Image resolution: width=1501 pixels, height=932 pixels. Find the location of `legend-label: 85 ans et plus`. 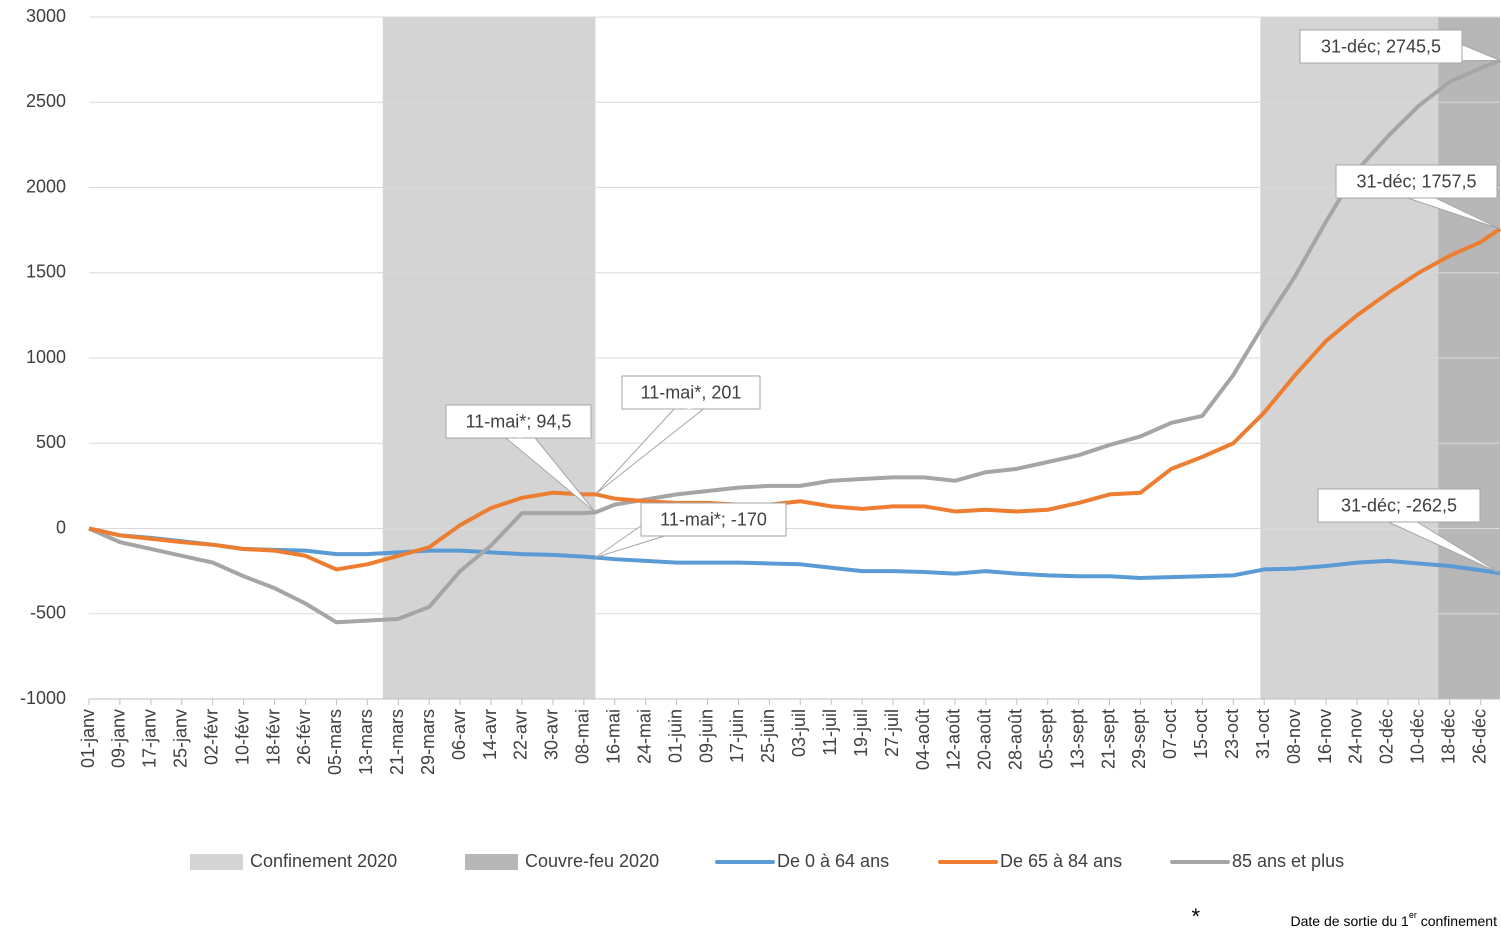

legend-label: 85 ans et plus is located at coordinates (1288, 861).